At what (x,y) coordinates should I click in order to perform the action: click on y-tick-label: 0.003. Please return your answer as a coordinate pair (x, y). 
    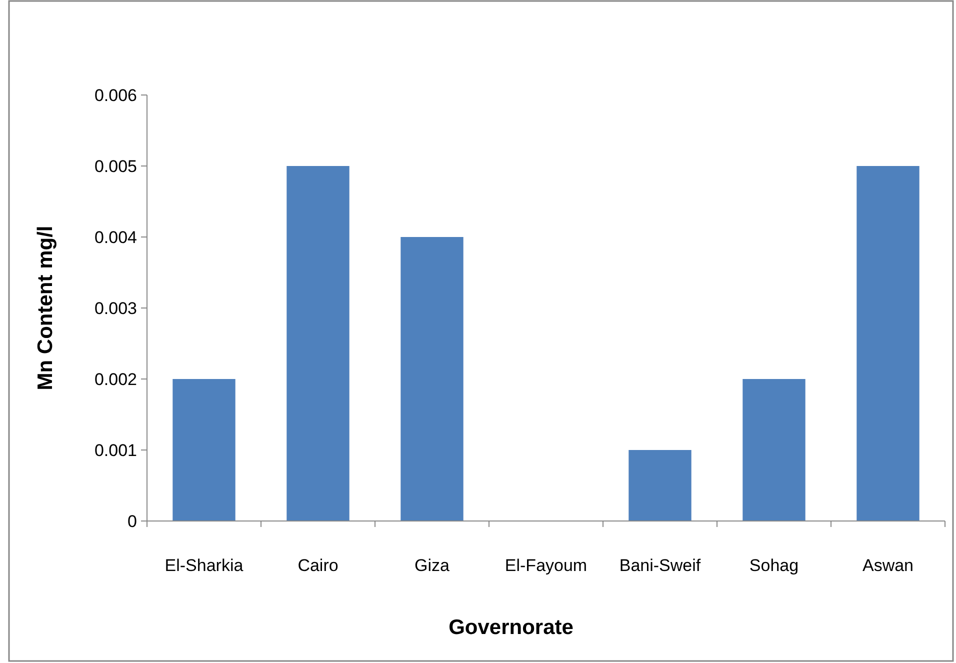
    Looking at the image, I should click on (115, 308).